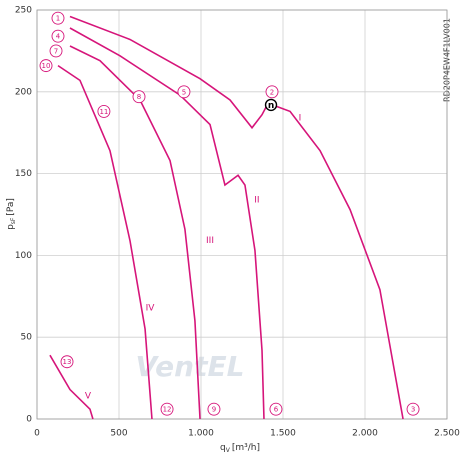 The image size is (467, 461). I want to click on point-label: n, so click(271, 106).